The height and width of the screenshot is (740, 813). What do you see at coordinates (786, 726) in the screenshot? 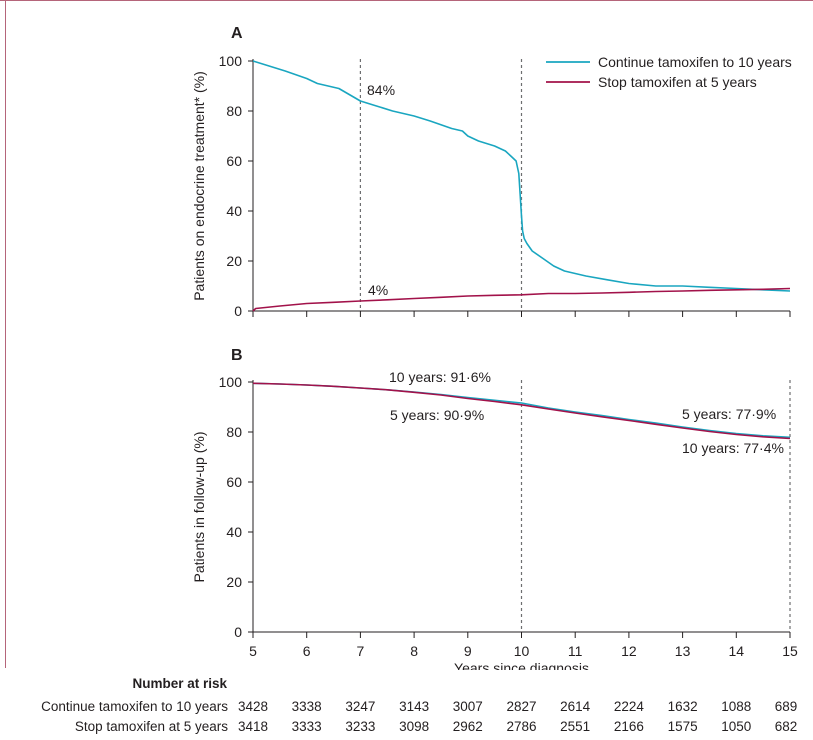
I see `risk-value: 682` at bounding box center [786, 726].